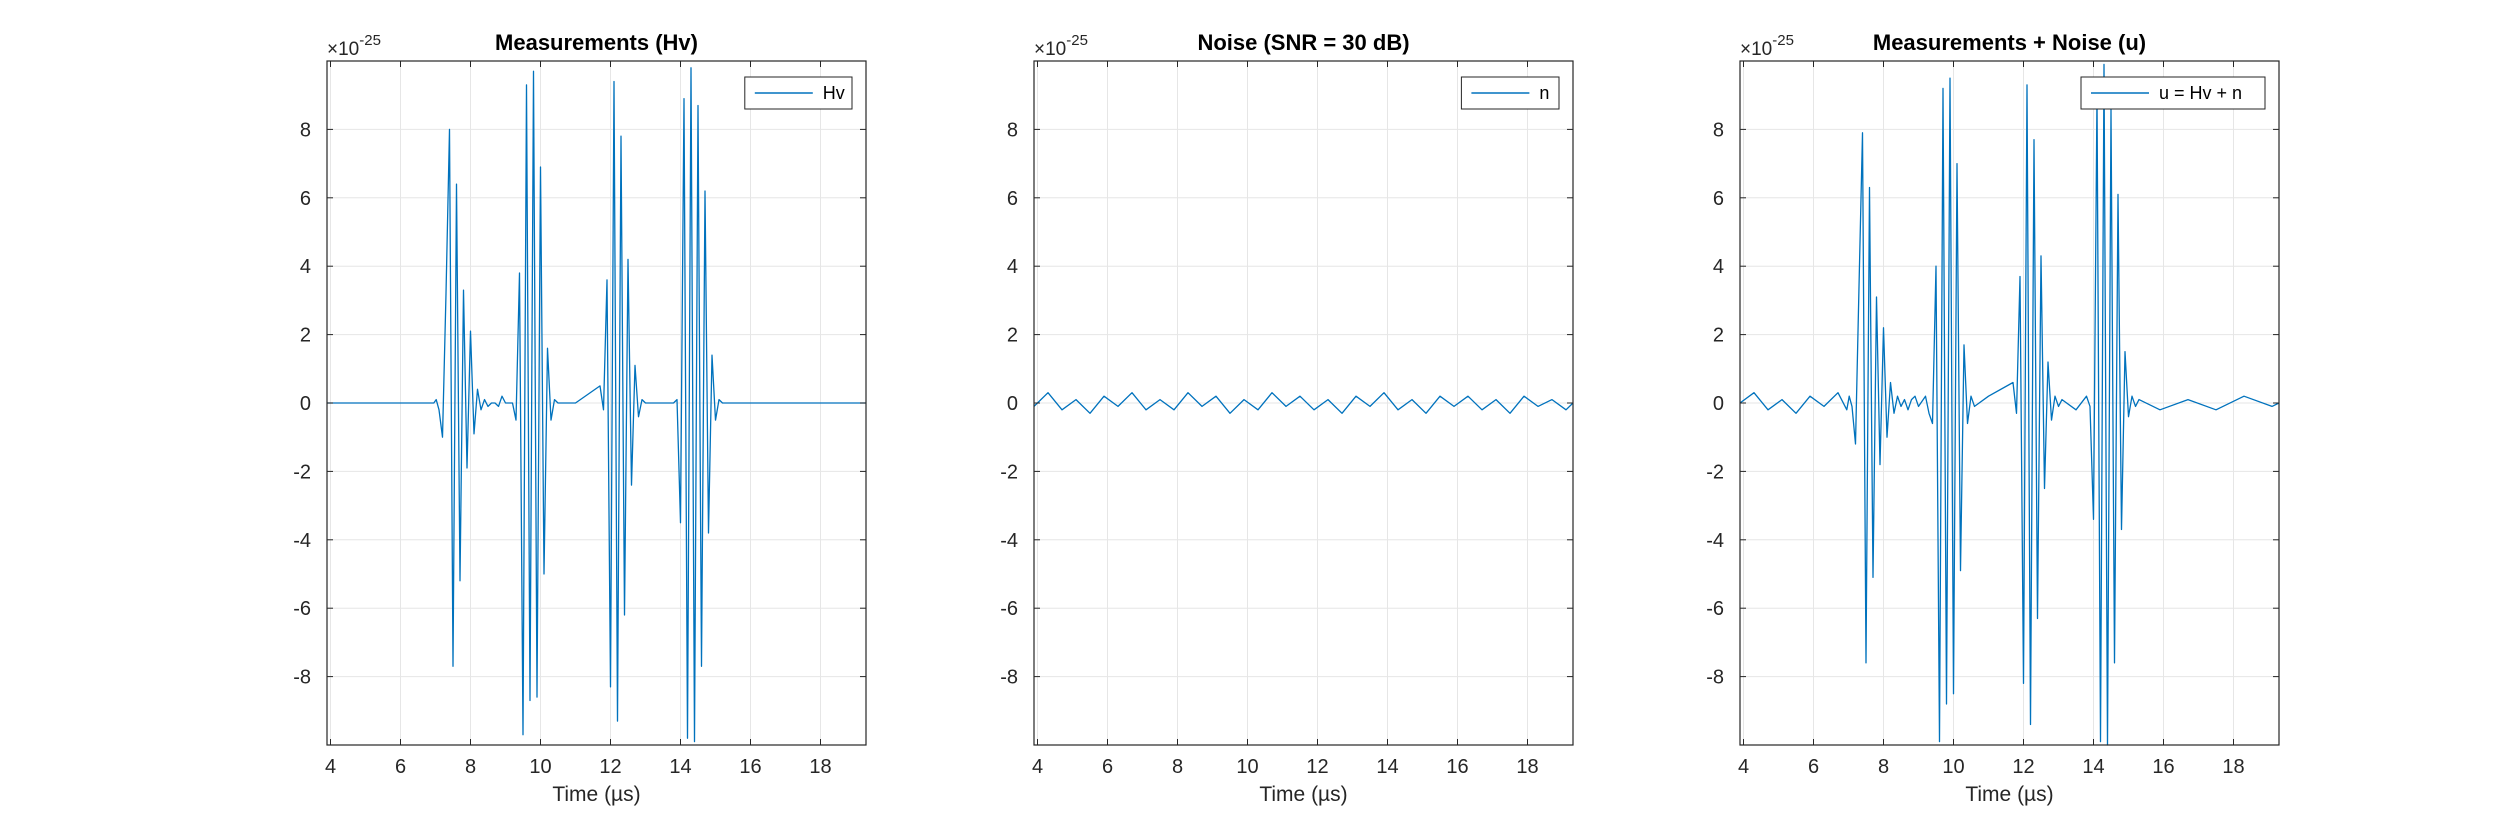 The height and width of the screenshot is (833, 2500). I want to click on series-line-n, so click(1303, 403).